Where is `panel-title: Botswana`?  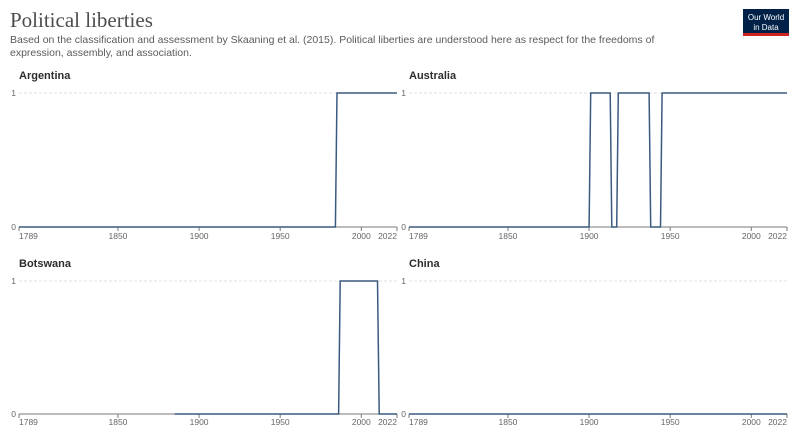
panel-title: Botswana is located at coordinates (45, 264).